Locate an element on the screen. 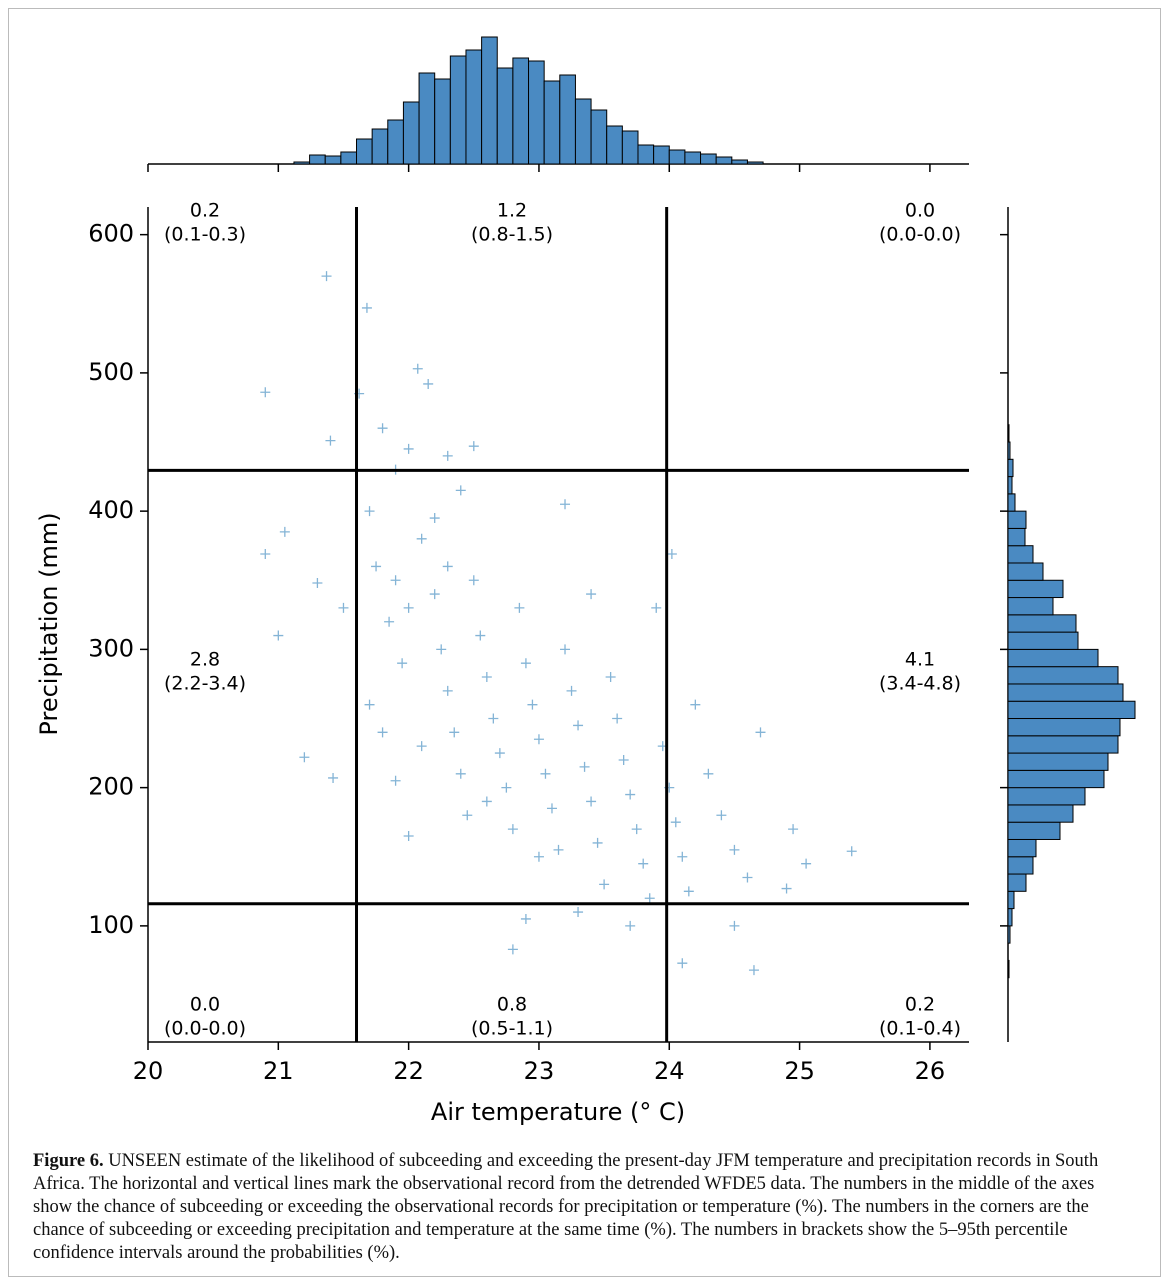 The height and width of the screenshot is (1287, 1171). x-tick-label: 22 is located at coordinates (408, 1071).